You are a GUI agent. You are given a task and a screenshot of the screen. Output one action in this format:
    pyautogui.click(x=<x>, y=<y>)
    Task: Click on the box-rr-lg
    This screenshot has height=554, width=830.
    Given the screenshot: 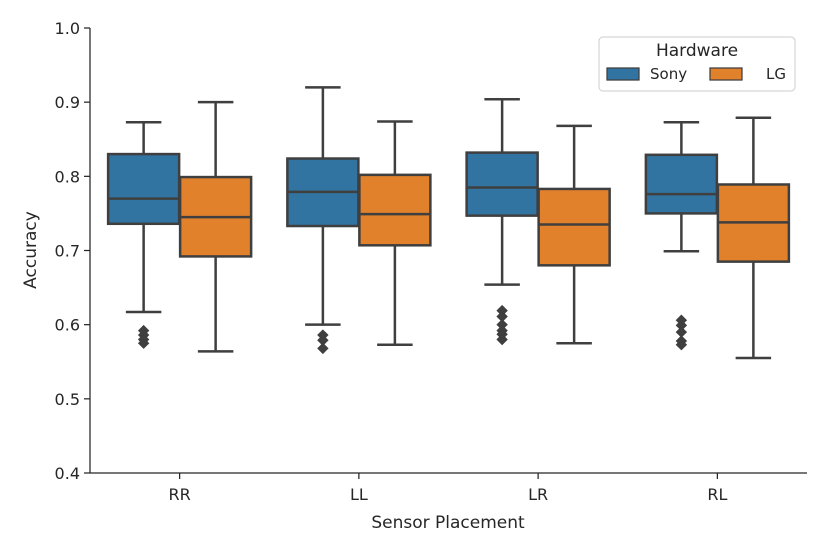 What is the action you would take?
    pyautogui.click(x=215, y=226)
    